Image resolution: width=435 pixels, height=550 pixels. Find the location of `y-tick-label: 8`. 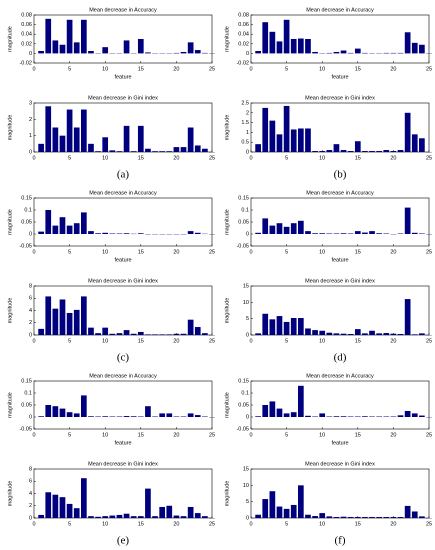

y-tick-label: 8 is located at coordinates (30, 286).